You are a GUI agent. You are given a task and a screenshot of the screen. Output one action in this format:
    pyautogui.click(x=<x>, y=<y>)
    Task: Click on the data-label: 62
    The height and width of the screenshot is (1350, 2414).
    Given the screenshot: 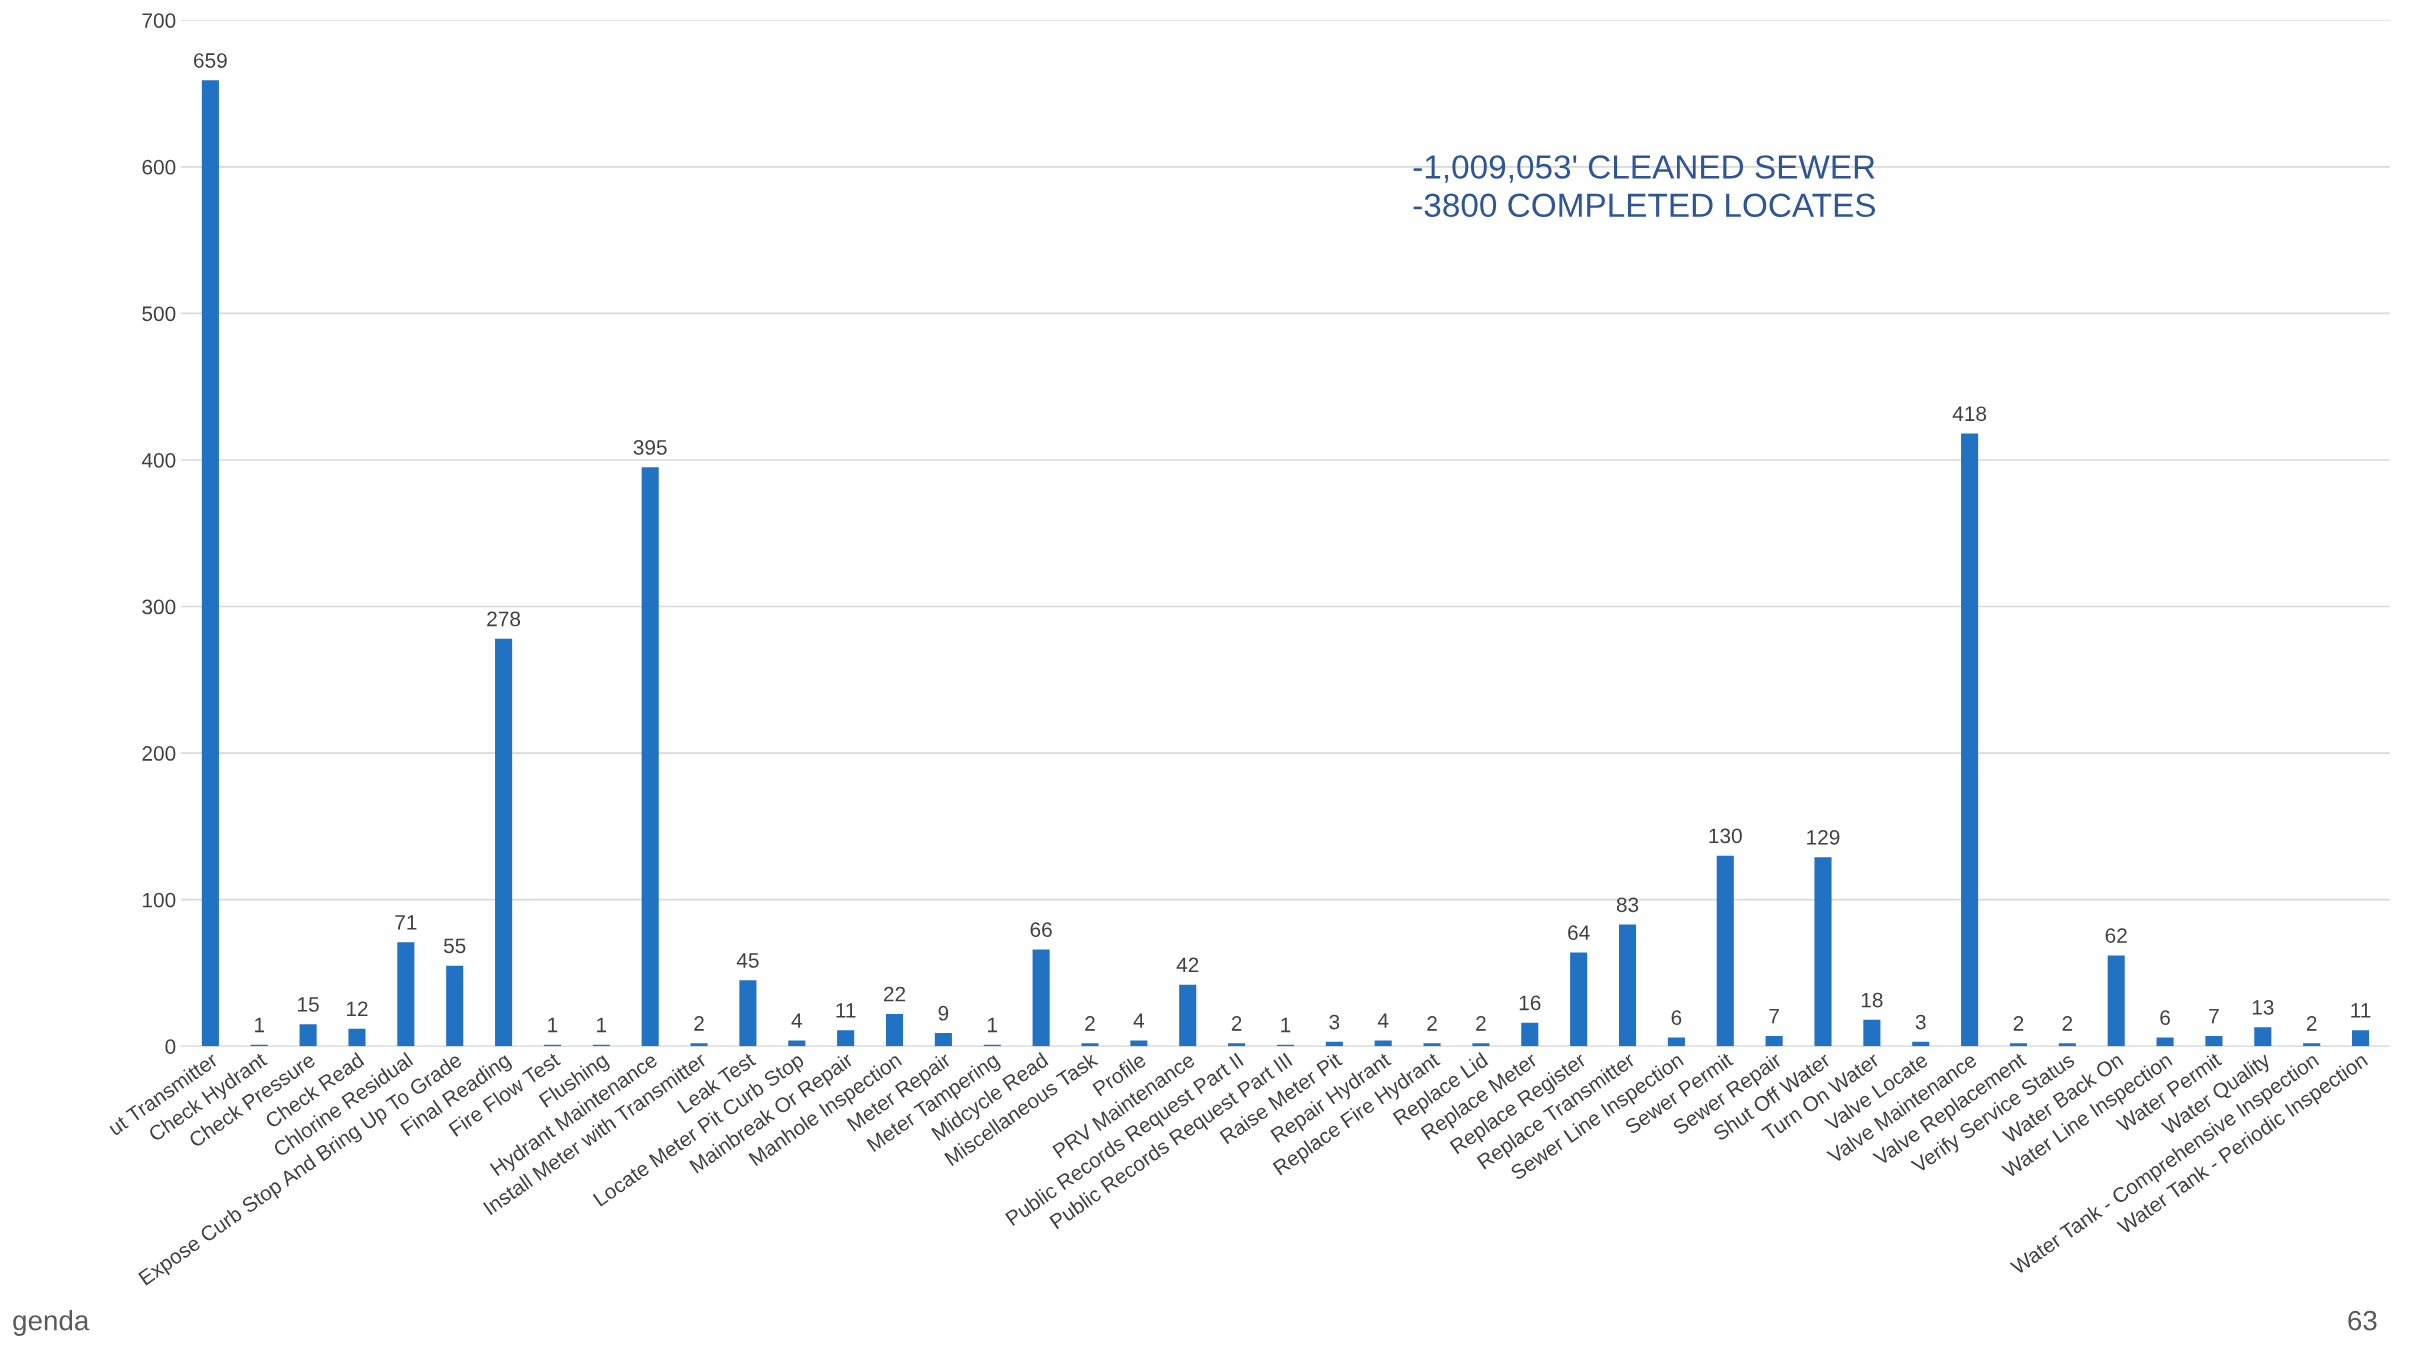 What is the action you would take?
    pyautogui.click(x=2116, y=935)
    